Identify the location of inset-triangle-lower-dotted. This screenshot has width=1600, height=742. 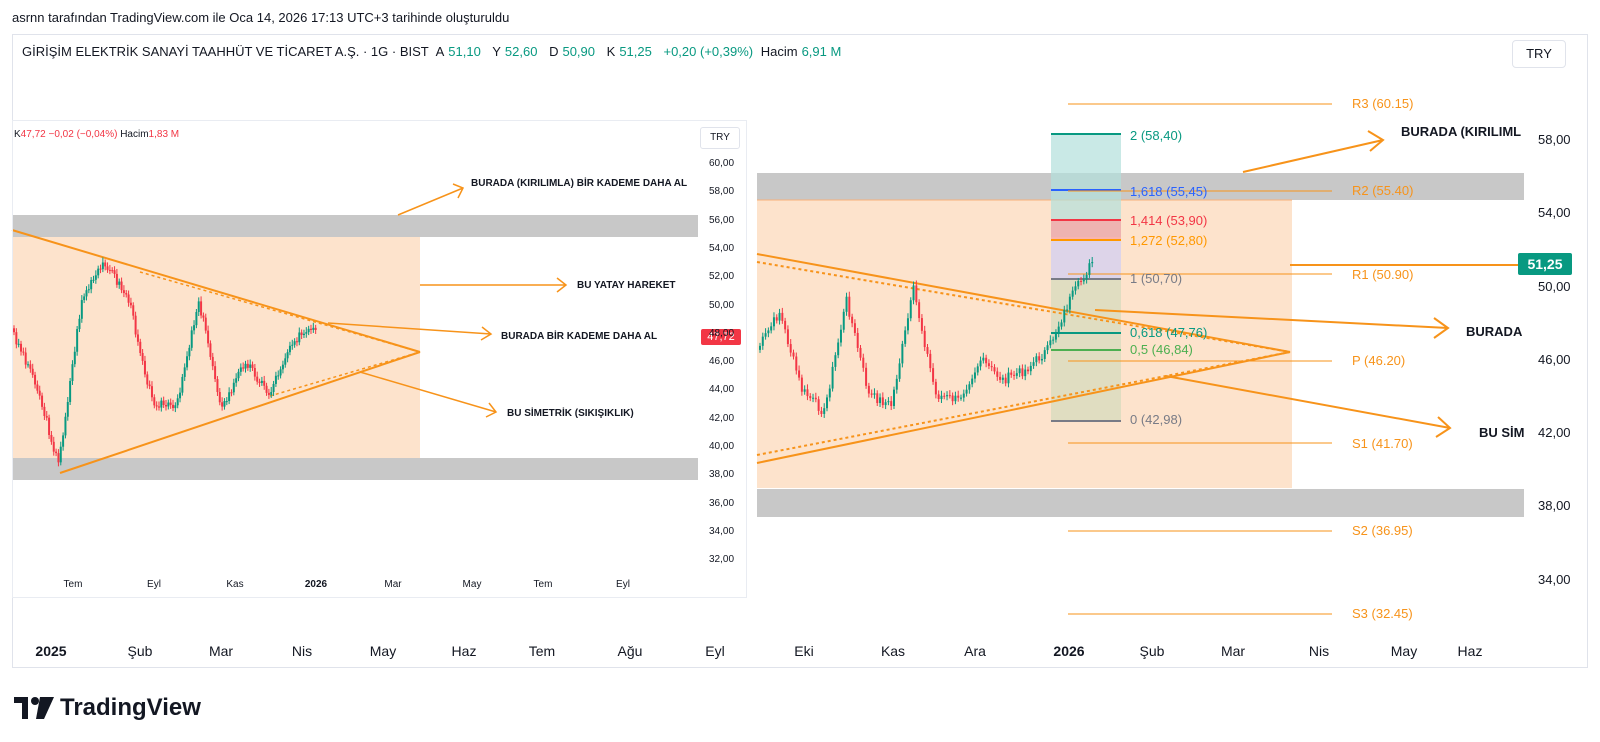
(345, 374).